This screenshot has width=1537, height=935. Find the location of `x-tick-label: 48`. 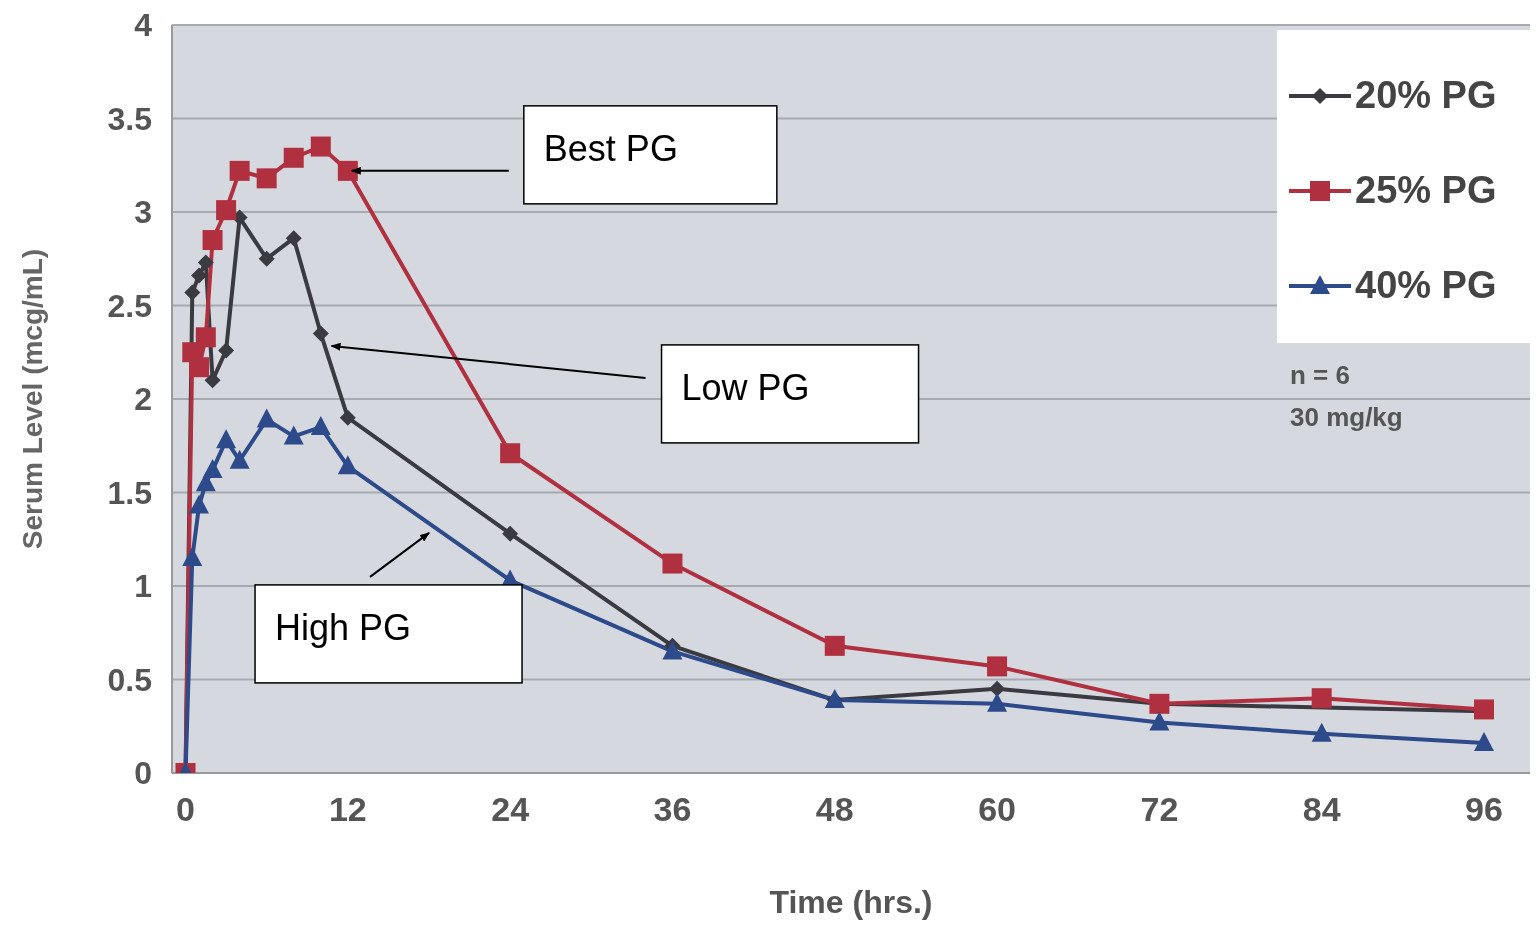

x-tick-label: 48 is located at coordinates (834, 809).